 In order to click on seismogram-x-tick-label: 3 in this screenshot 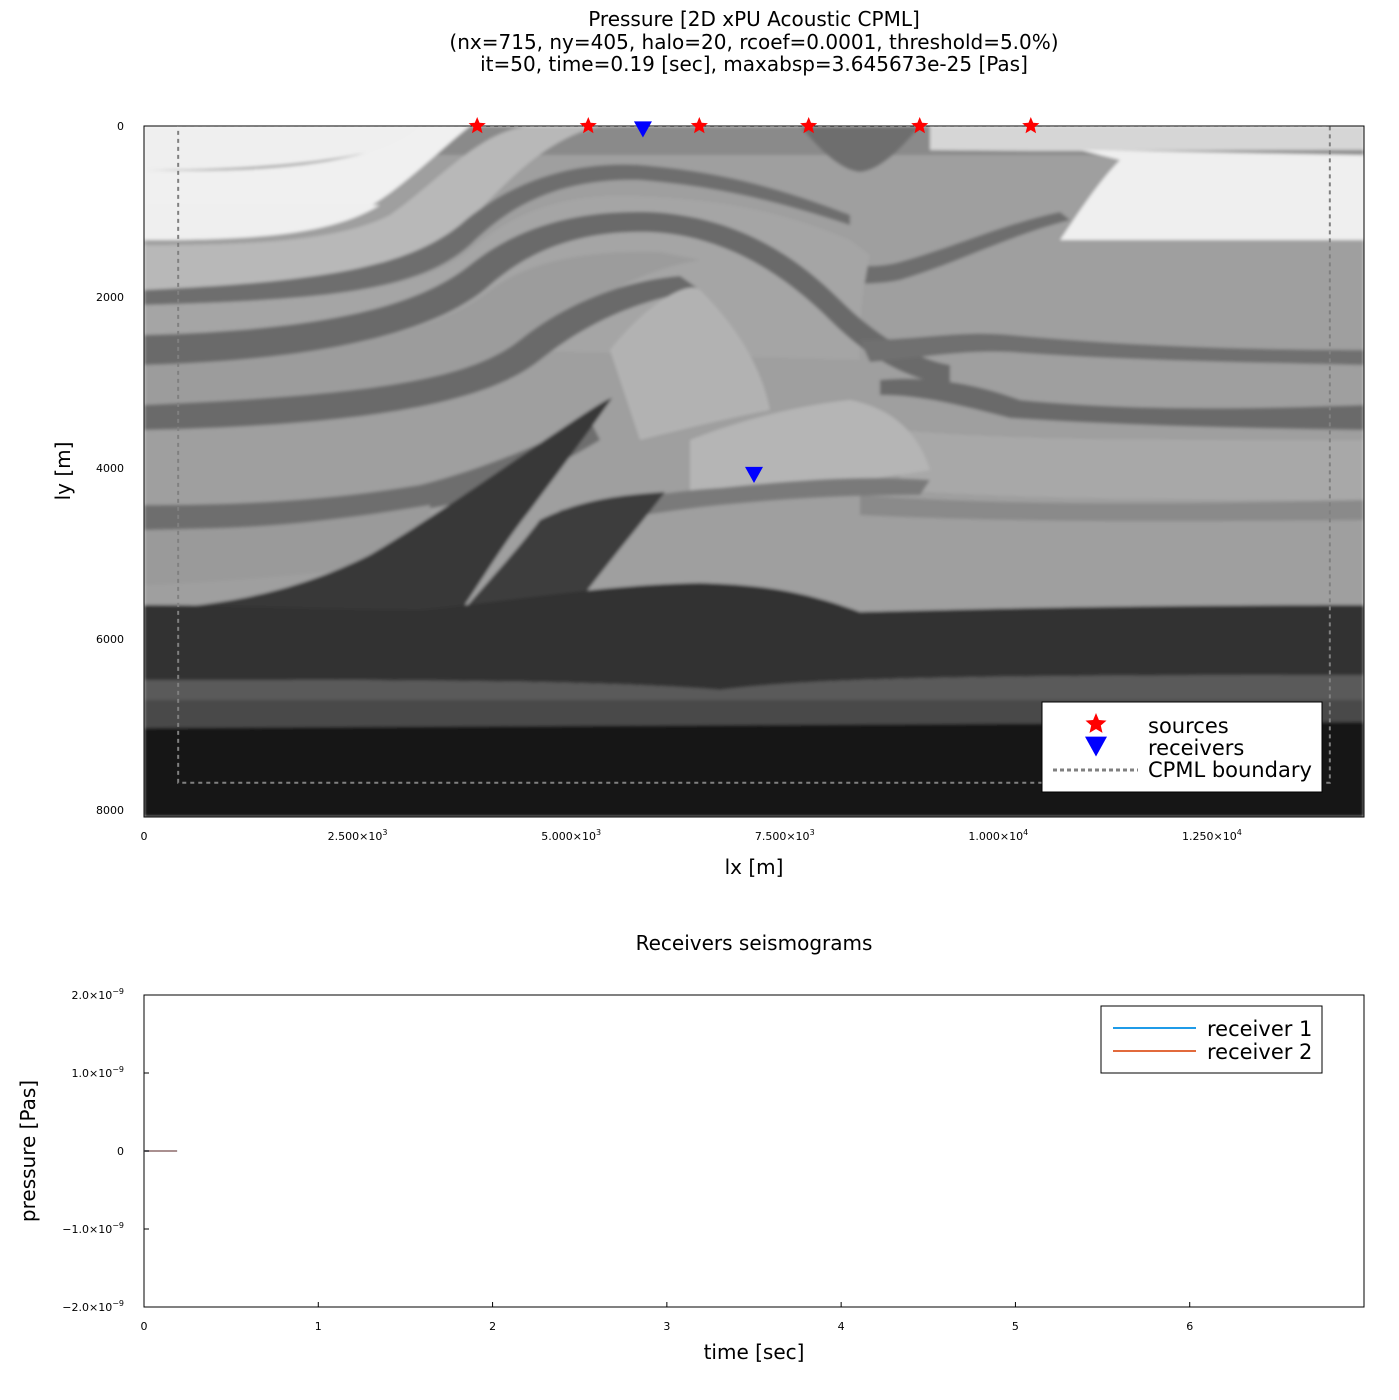, I will do `click(666, 1326)`.